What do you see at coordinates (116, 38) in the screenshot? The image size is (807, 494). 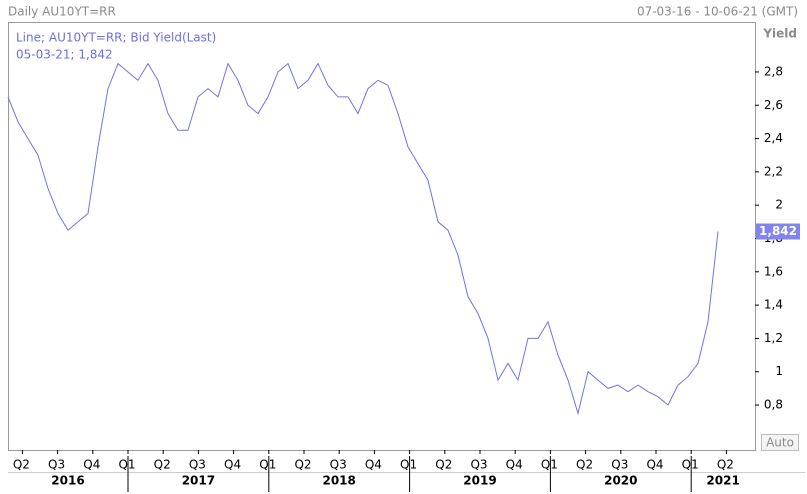 I see `legend-line1: Line; AU10YT=RR; Bid Yield(Last)` at bounding box center [116, 38].